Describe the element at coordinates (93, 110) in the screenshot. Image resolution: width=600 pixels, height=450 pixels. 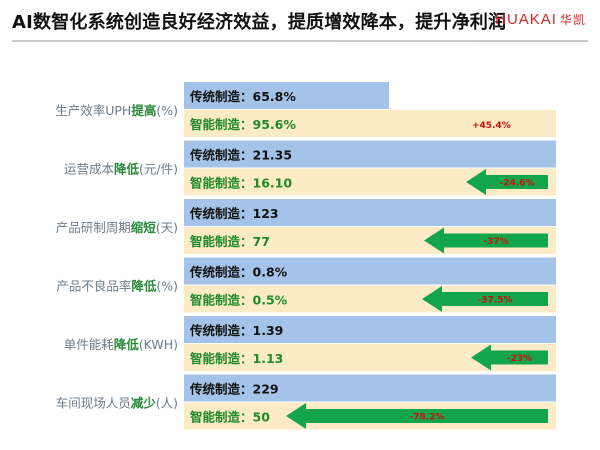
I see `category-name: 生产效率UPH` at that location.